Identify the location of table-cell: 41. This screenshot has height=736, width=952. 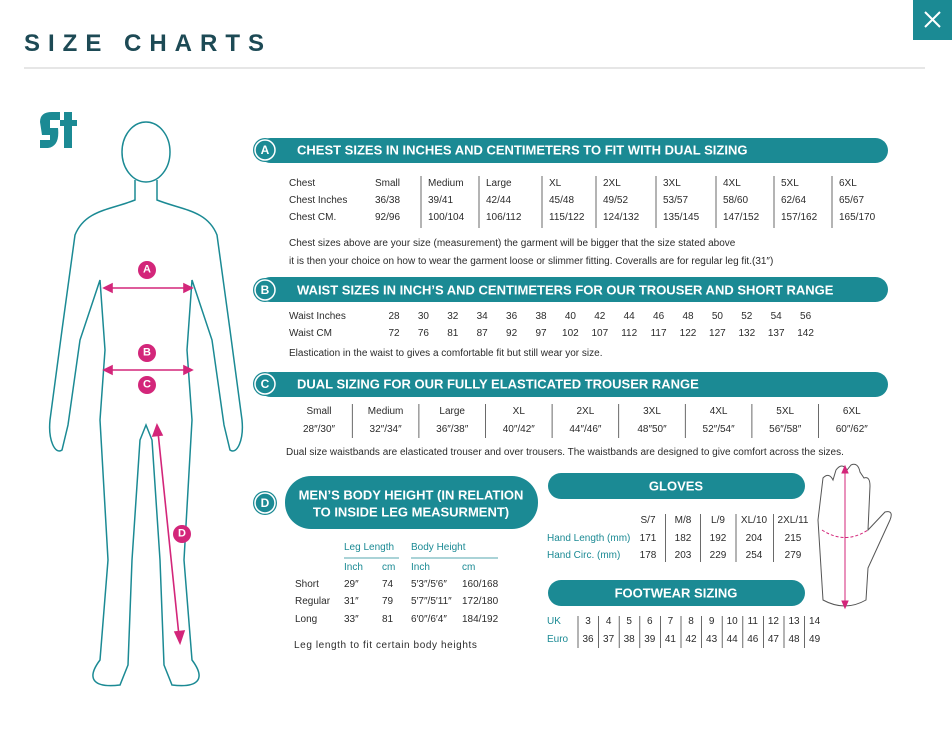
(670, 639).